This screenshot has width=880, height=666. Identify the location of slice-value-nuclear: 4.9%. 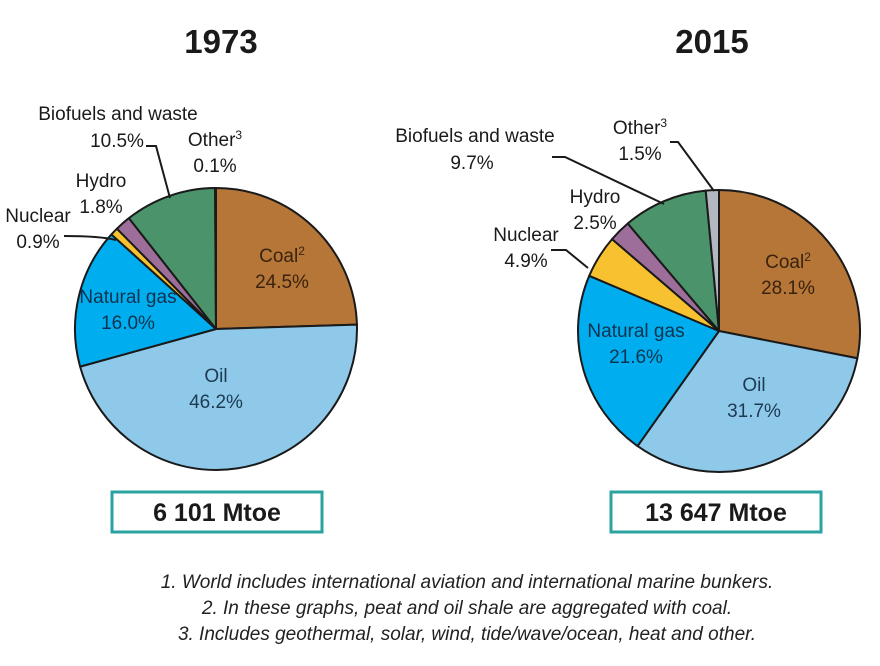
(525, 261).